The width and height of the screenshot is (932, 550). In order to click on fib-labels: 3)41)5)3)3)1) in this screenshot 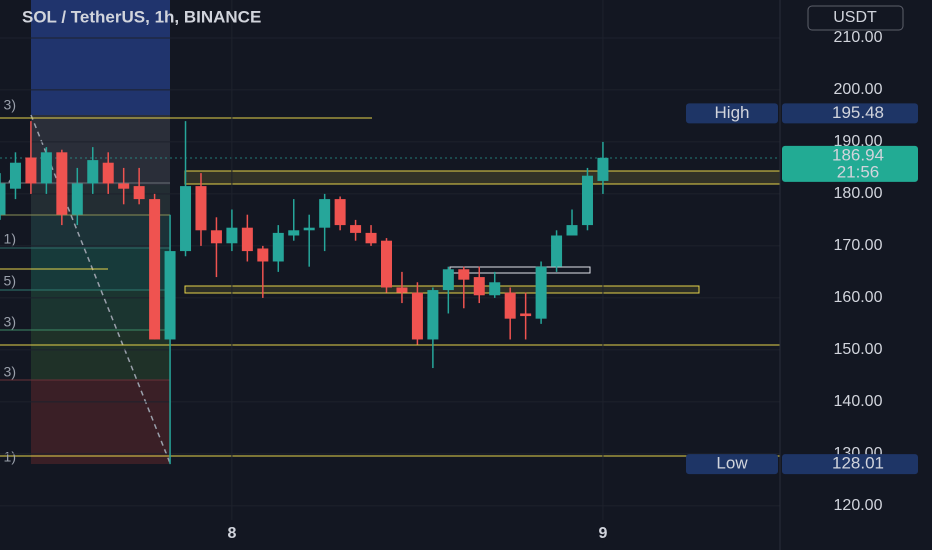, I will do `click(10, 281)`.